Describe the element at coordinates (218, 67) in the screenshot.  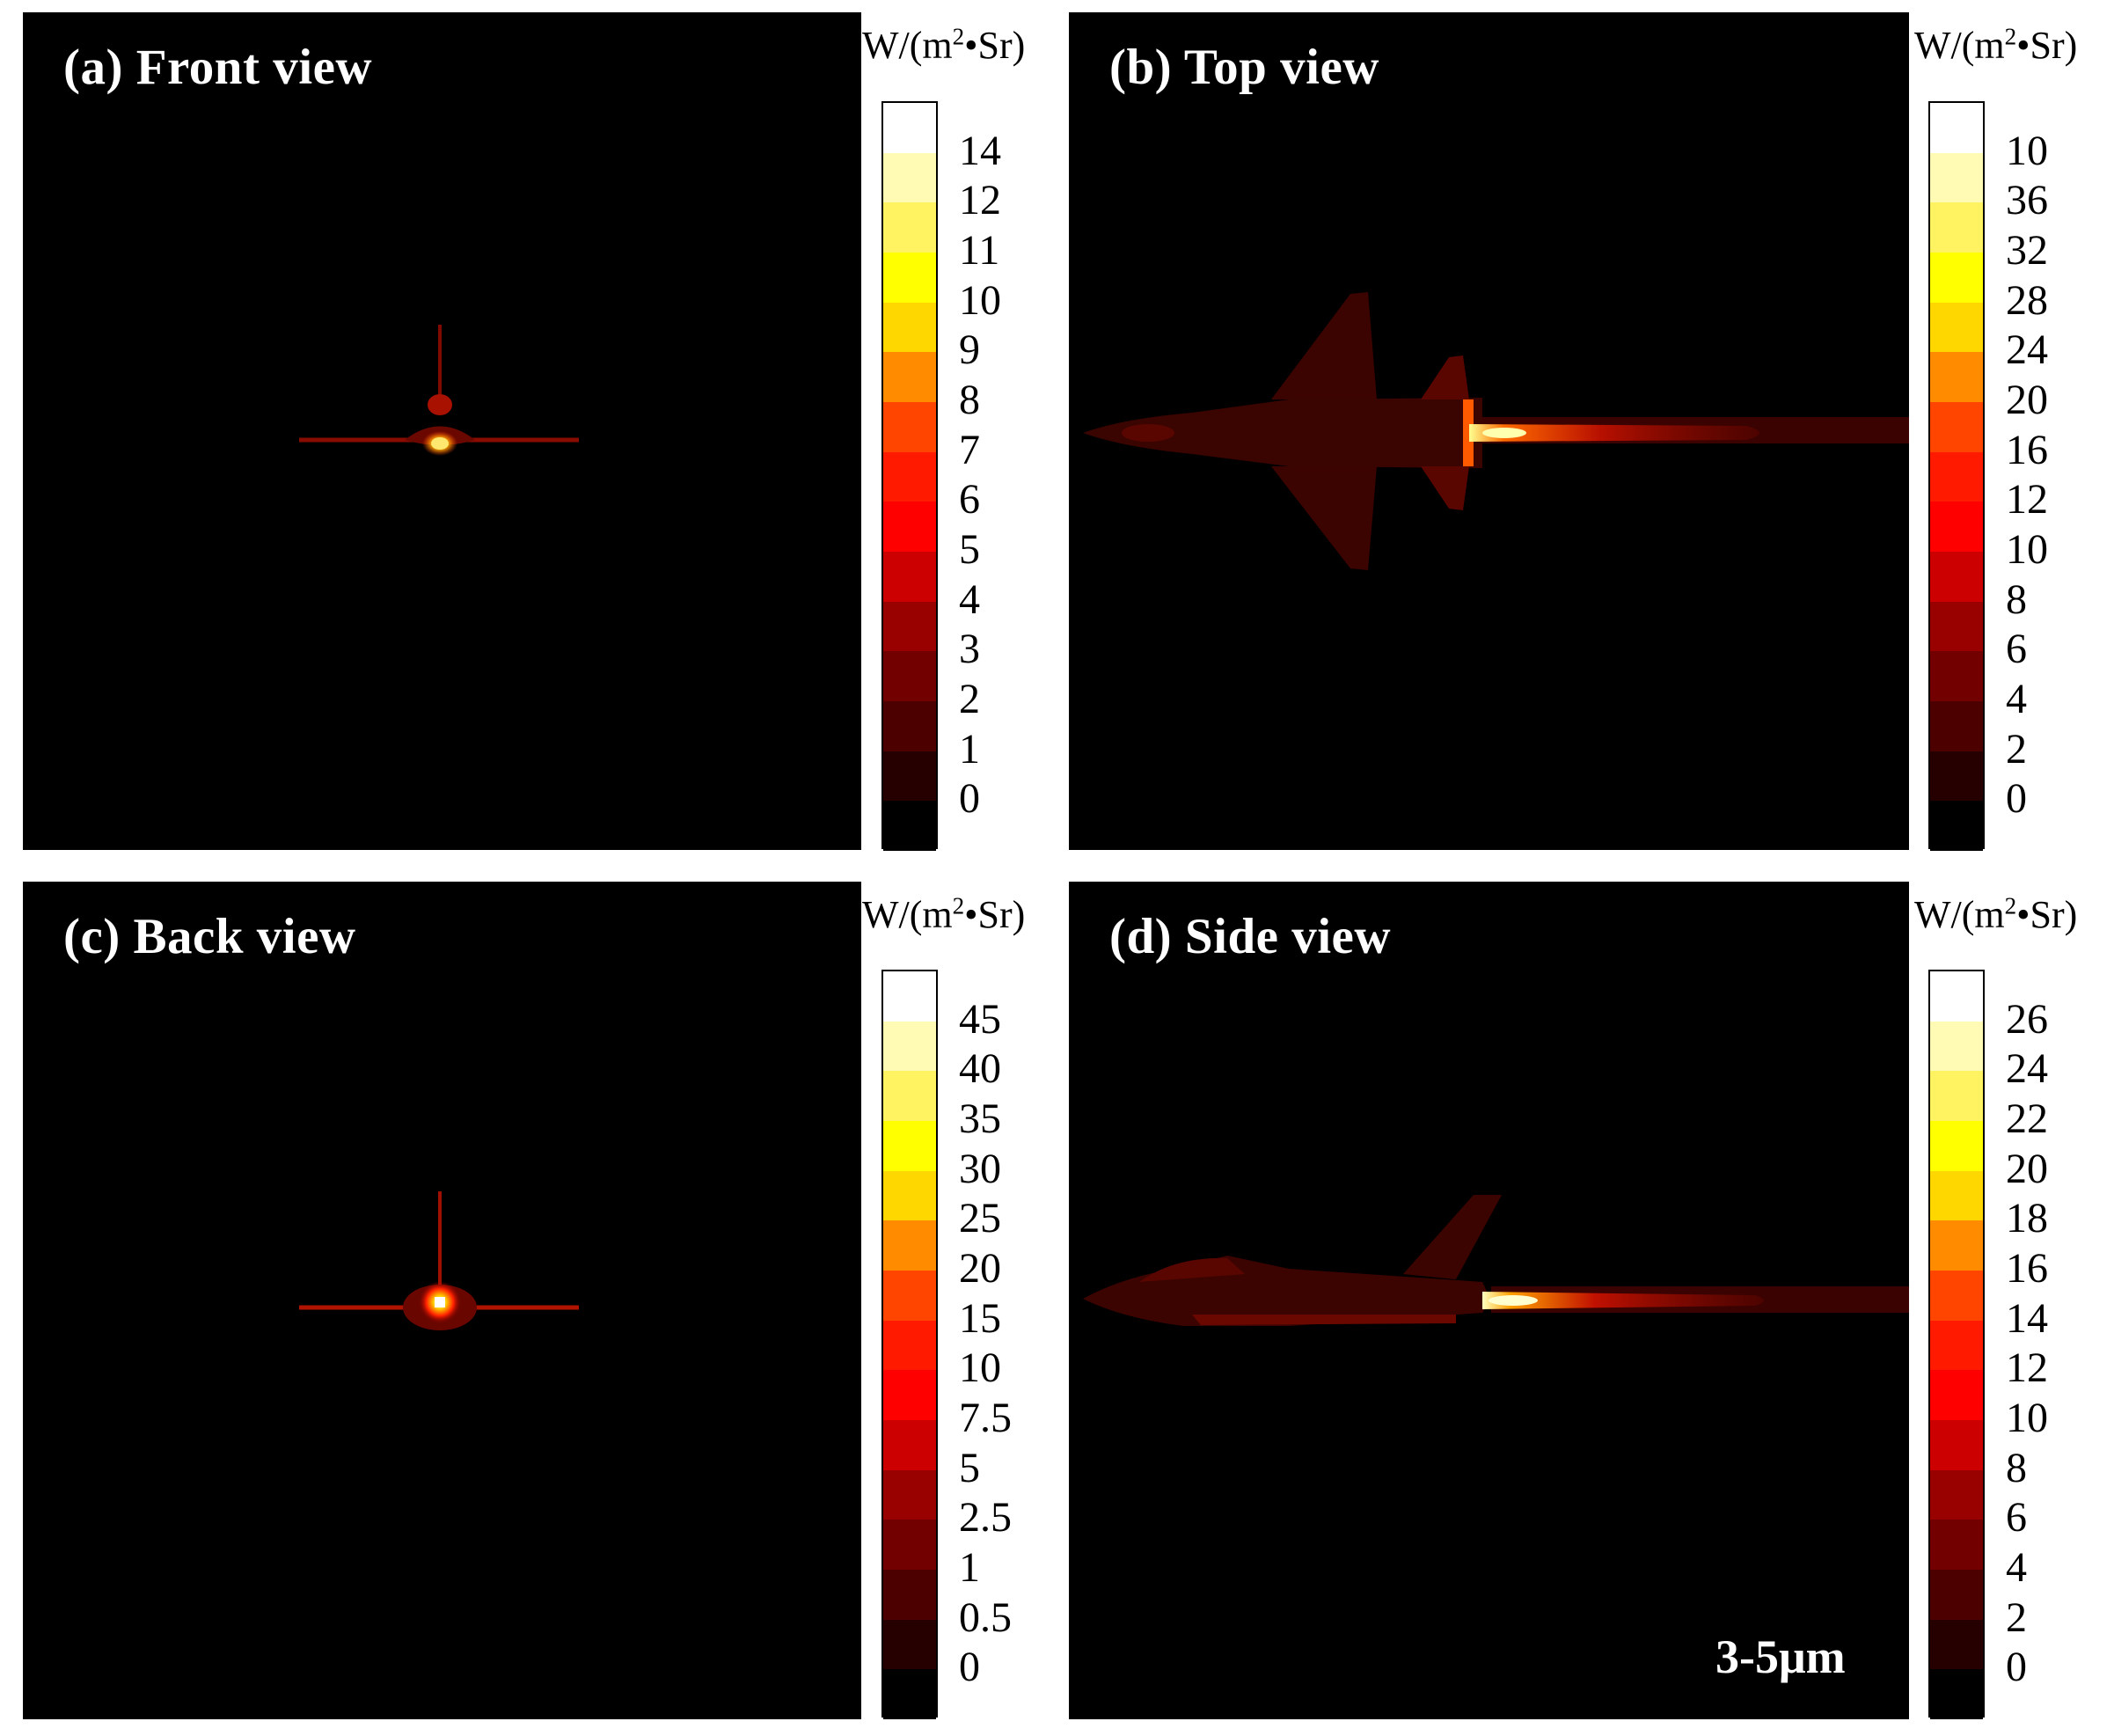
I see `panel-title: (a) Front view` at that location.